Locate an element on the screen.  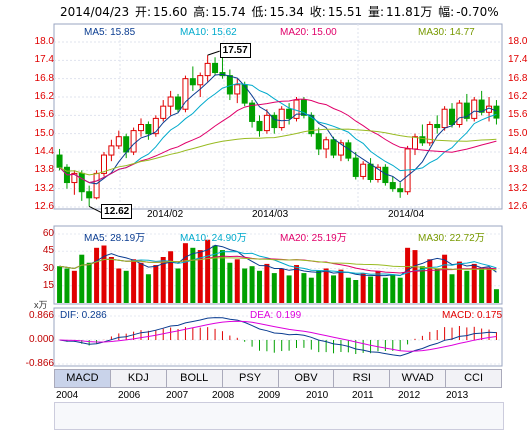
low-callout: 12.62 is located at coordinates (117, 212).